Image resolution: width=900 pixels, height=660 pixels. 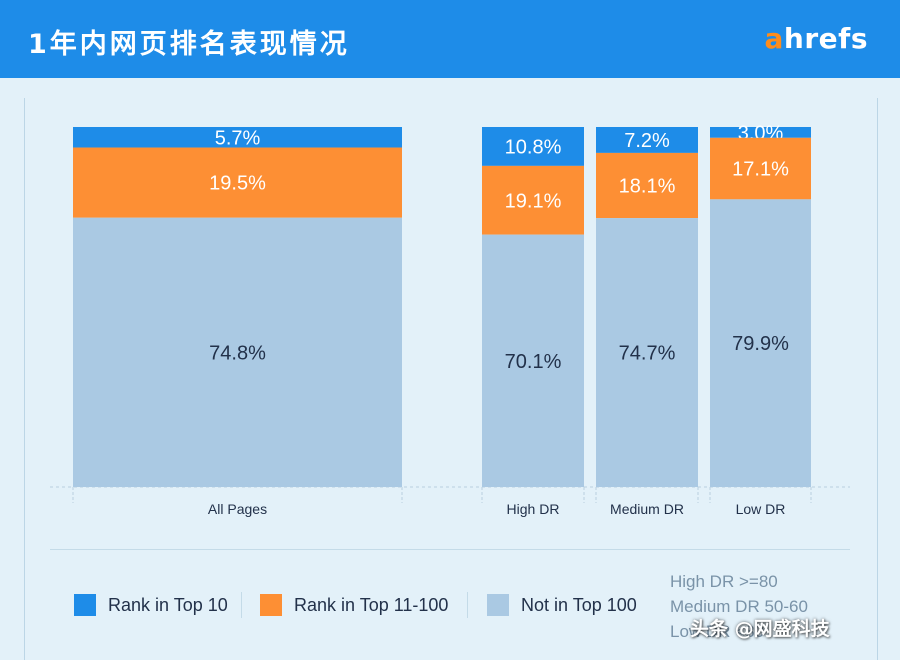 I want to click on x-tick-label: High DR, so click(x=533, y=509).